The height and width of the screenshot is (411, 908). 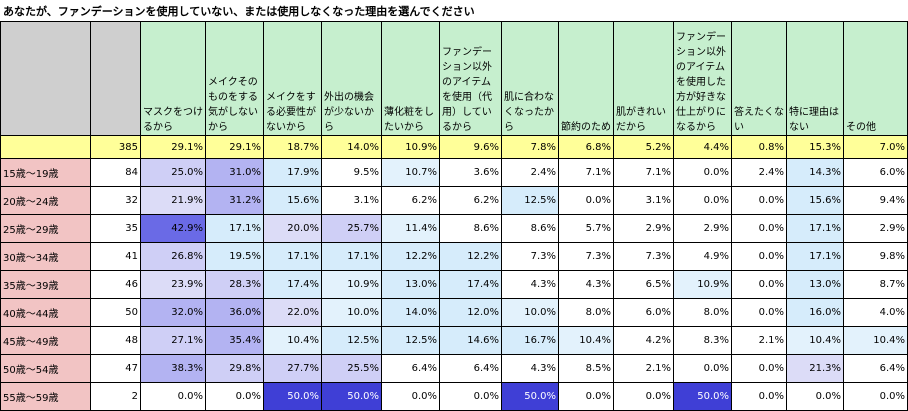 What do you see at coordinates (234, 147) in the screenshot?
I see `value-cell: 29.1%` at bounding box center [234, 147].